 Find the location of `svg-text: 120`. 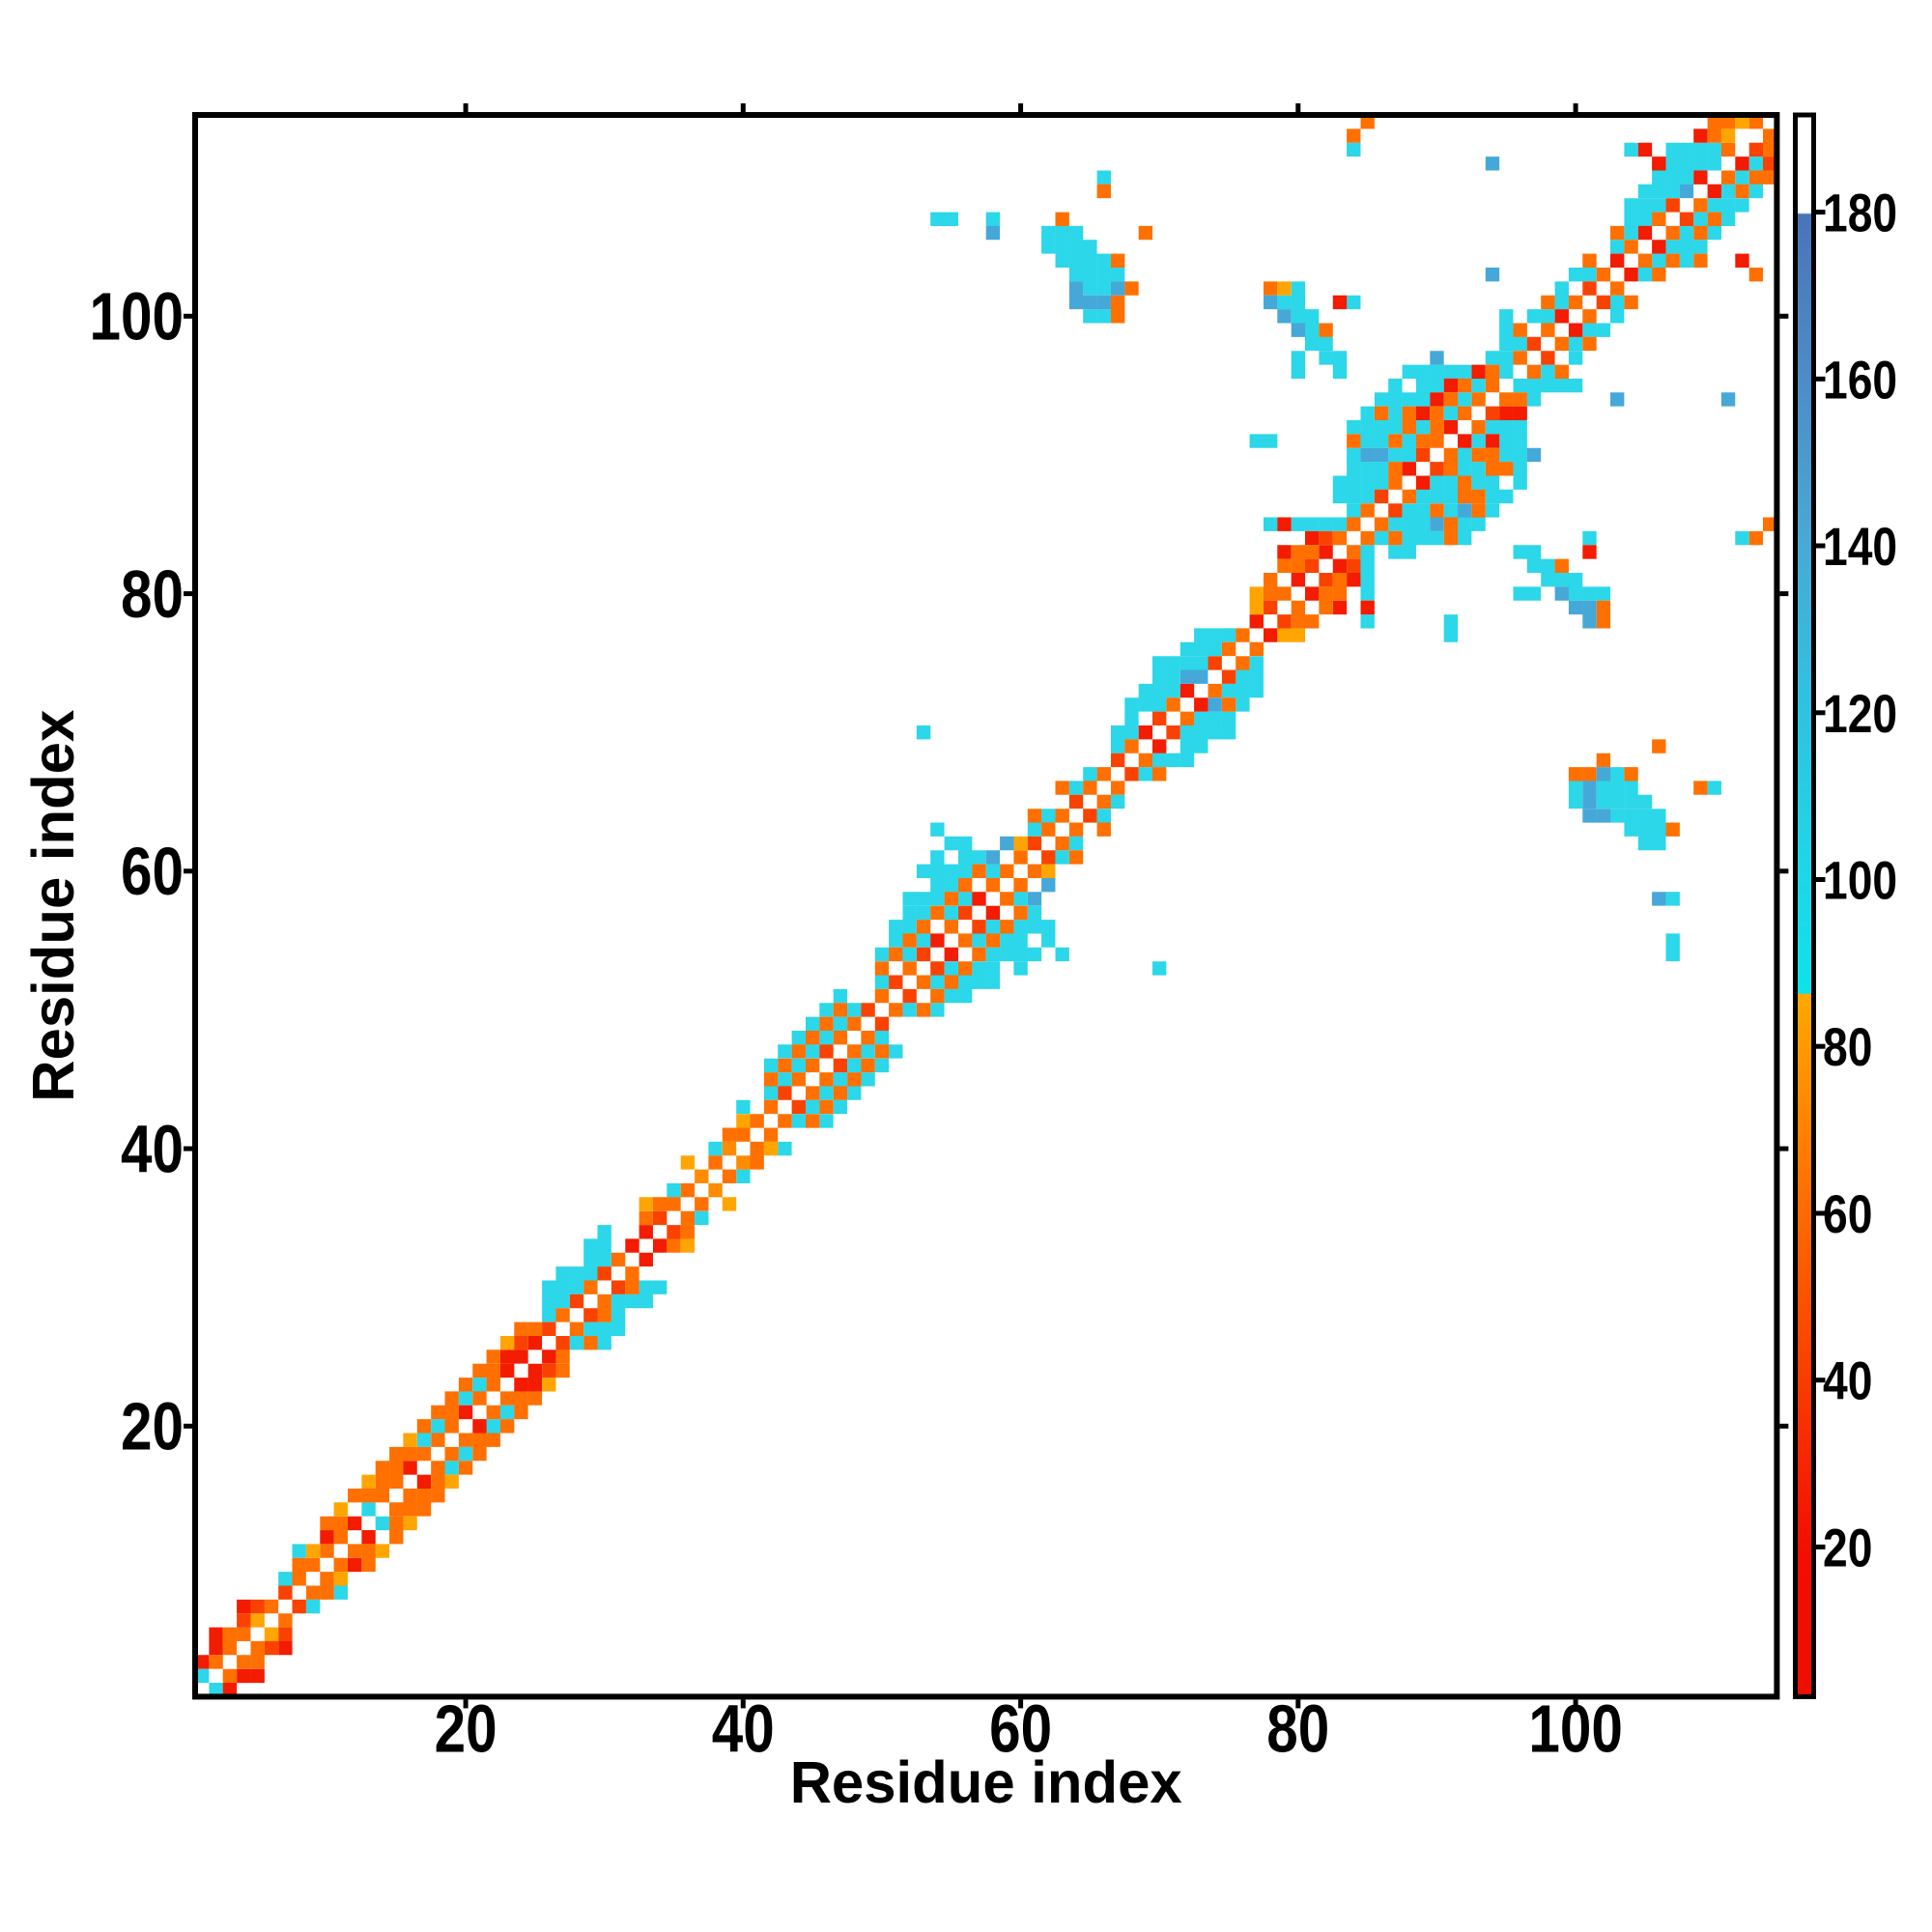

svg-text: 120 is located at coordinates (1860, 713).